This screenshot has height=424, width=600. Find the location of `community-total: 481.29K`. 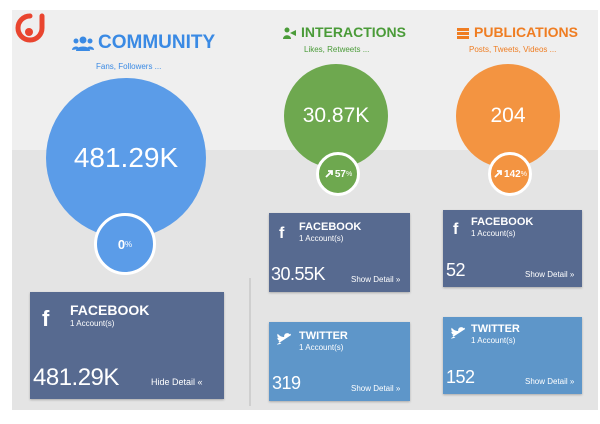

community-total: 481.29K is located at coordinates (126, 157).